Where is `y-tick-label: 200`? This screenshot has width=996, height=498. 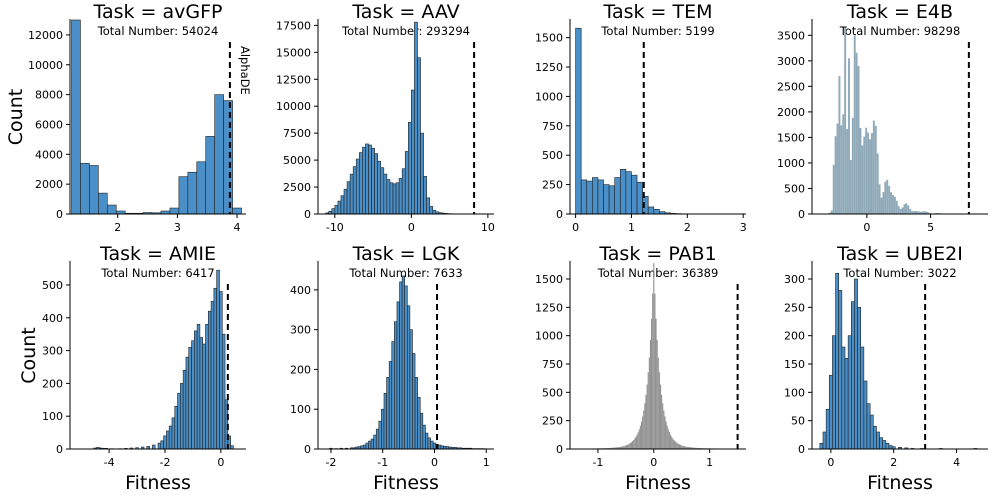 y-tick-label: 200 is located at coordinates (300, 369).